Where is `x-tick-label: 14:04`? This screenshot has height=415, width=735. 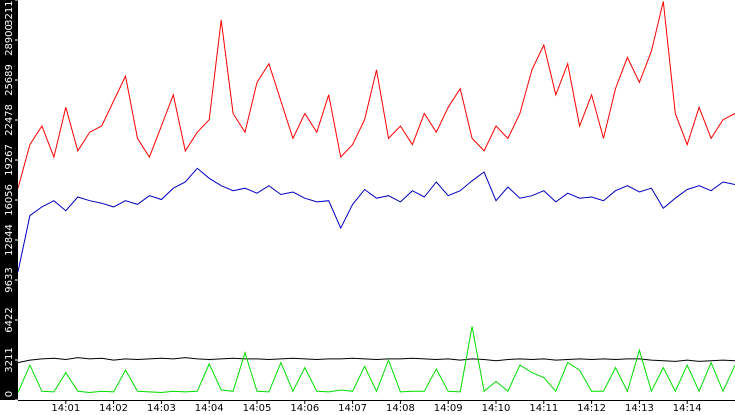 x-tick-label: 14:04 is located at coordinates (209, 408).